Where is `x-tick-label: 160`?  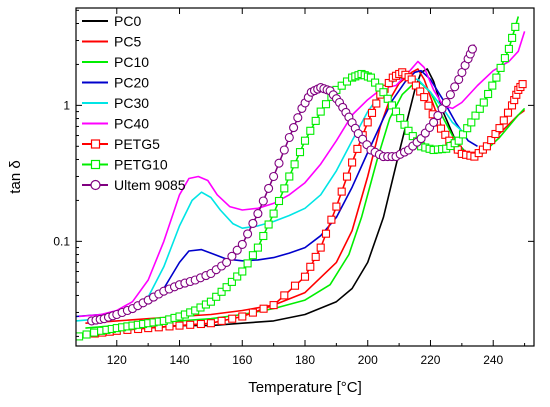
x-tick-label: 160 is located at coordinates (242, 360).